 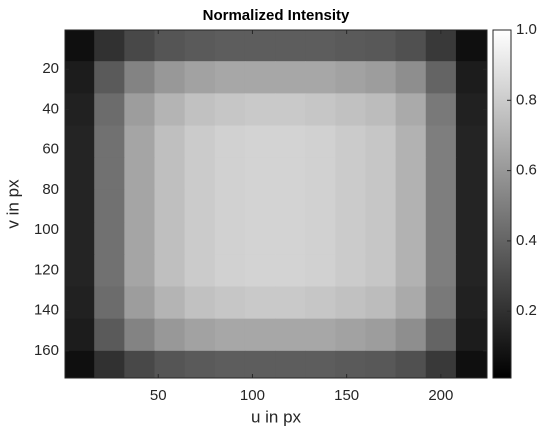 I want to click on y-tick-label: 20, so click(x=50, y=68).